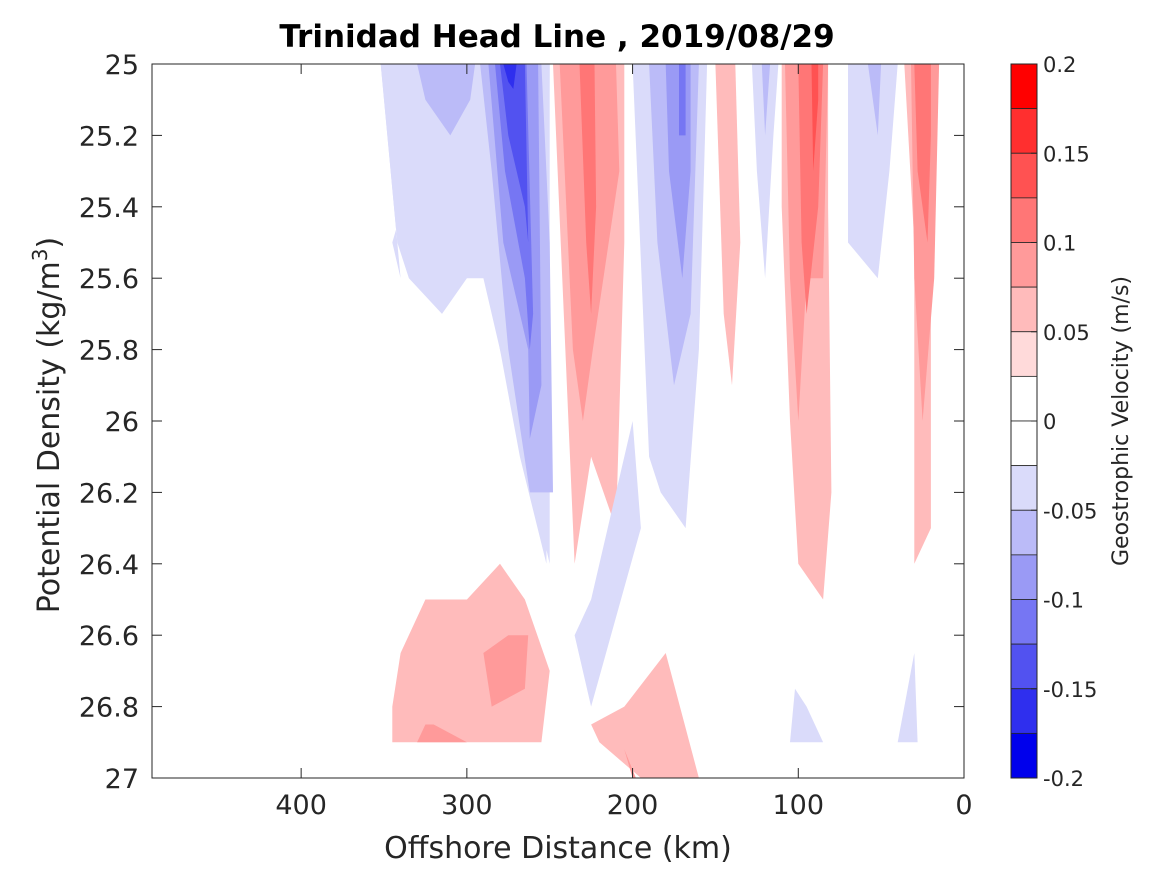 Image resolution: width=1167 pixels, height=875 pixels. Describe the element at coordinates (109, 208) in the screenshot. I see `y-tick-label: 25.4` at that location.